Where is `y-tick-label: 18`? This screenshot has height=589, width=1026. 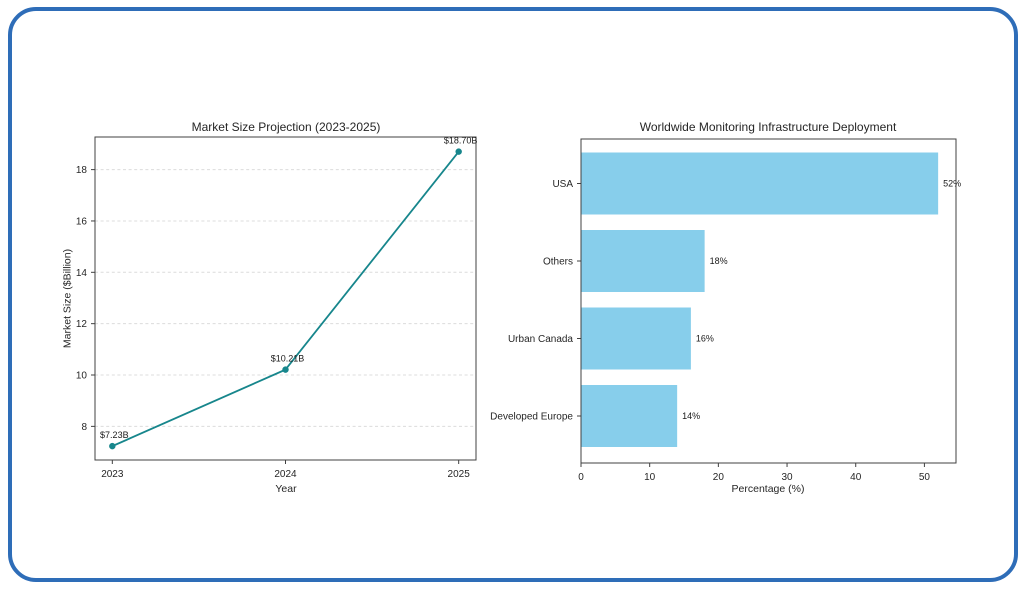 y-tick-label: 18 is located at coordinates (82, 170).